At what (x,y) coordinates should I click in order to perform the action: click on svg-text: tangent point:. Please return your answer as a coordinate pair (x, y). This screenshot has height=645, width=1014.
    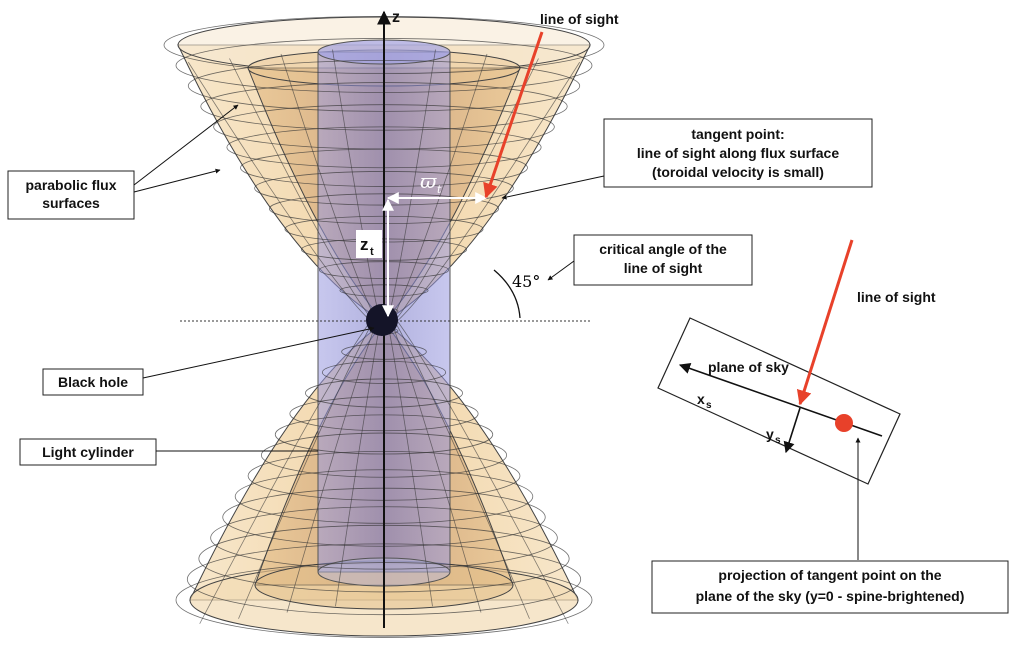
    Looking at the image, I should click on (737, 134).